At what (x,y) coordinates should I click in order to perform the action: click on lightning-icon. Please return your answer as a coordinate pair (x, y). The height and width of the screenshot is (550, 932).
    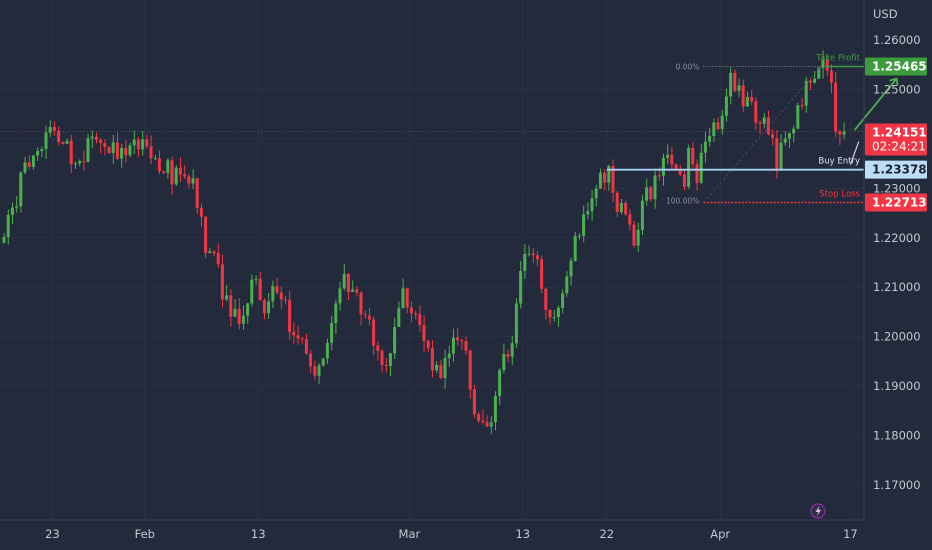
    Looking at the image, I should click on (818, 511).